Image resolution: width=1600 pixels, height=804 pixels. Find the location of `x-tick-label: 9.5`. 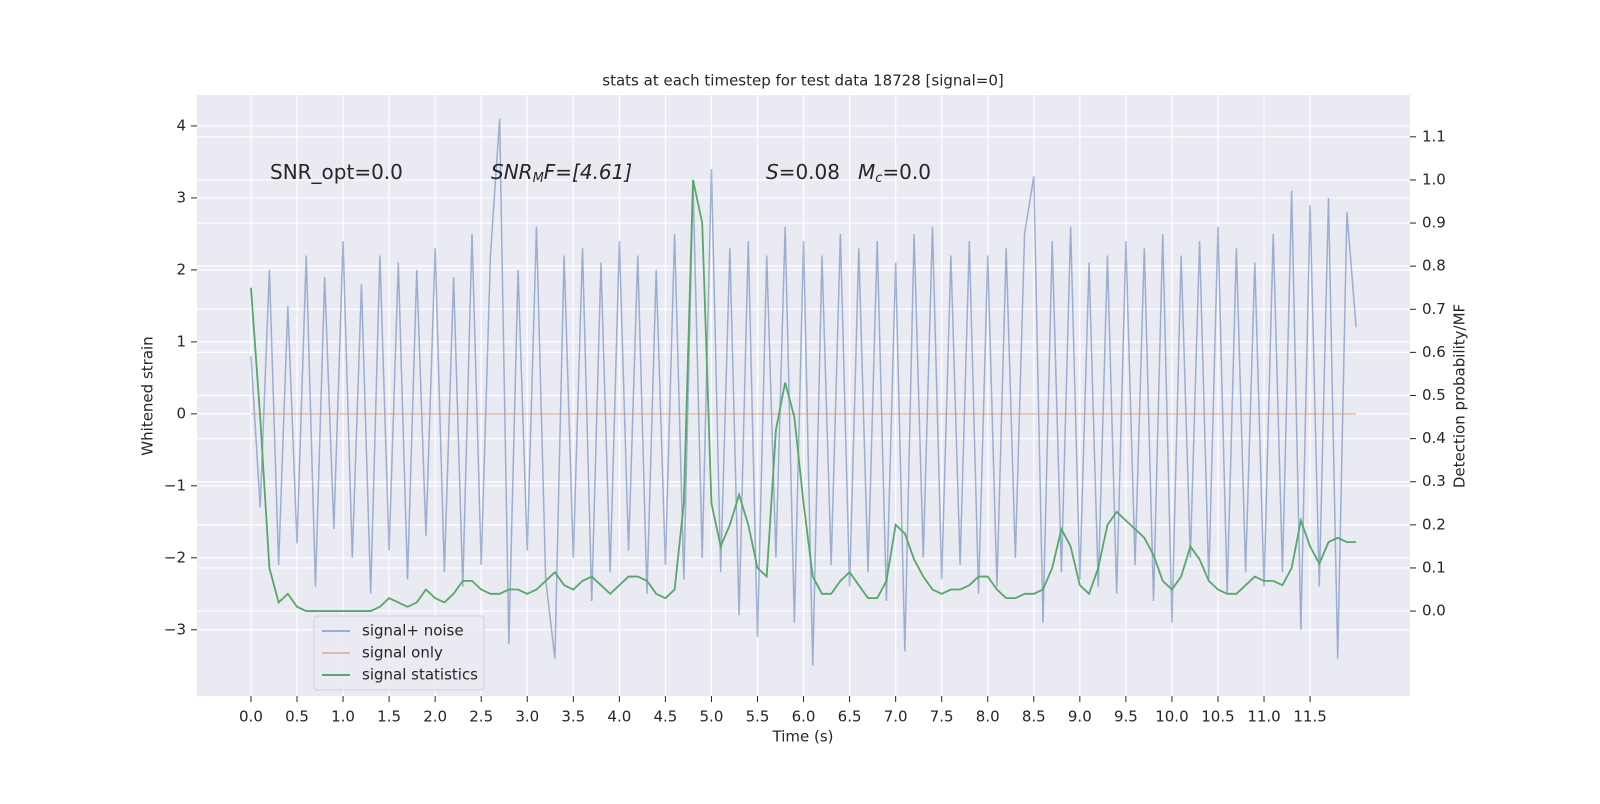

x-tick-label: 9.5 is located at coordinates (1126, 717).